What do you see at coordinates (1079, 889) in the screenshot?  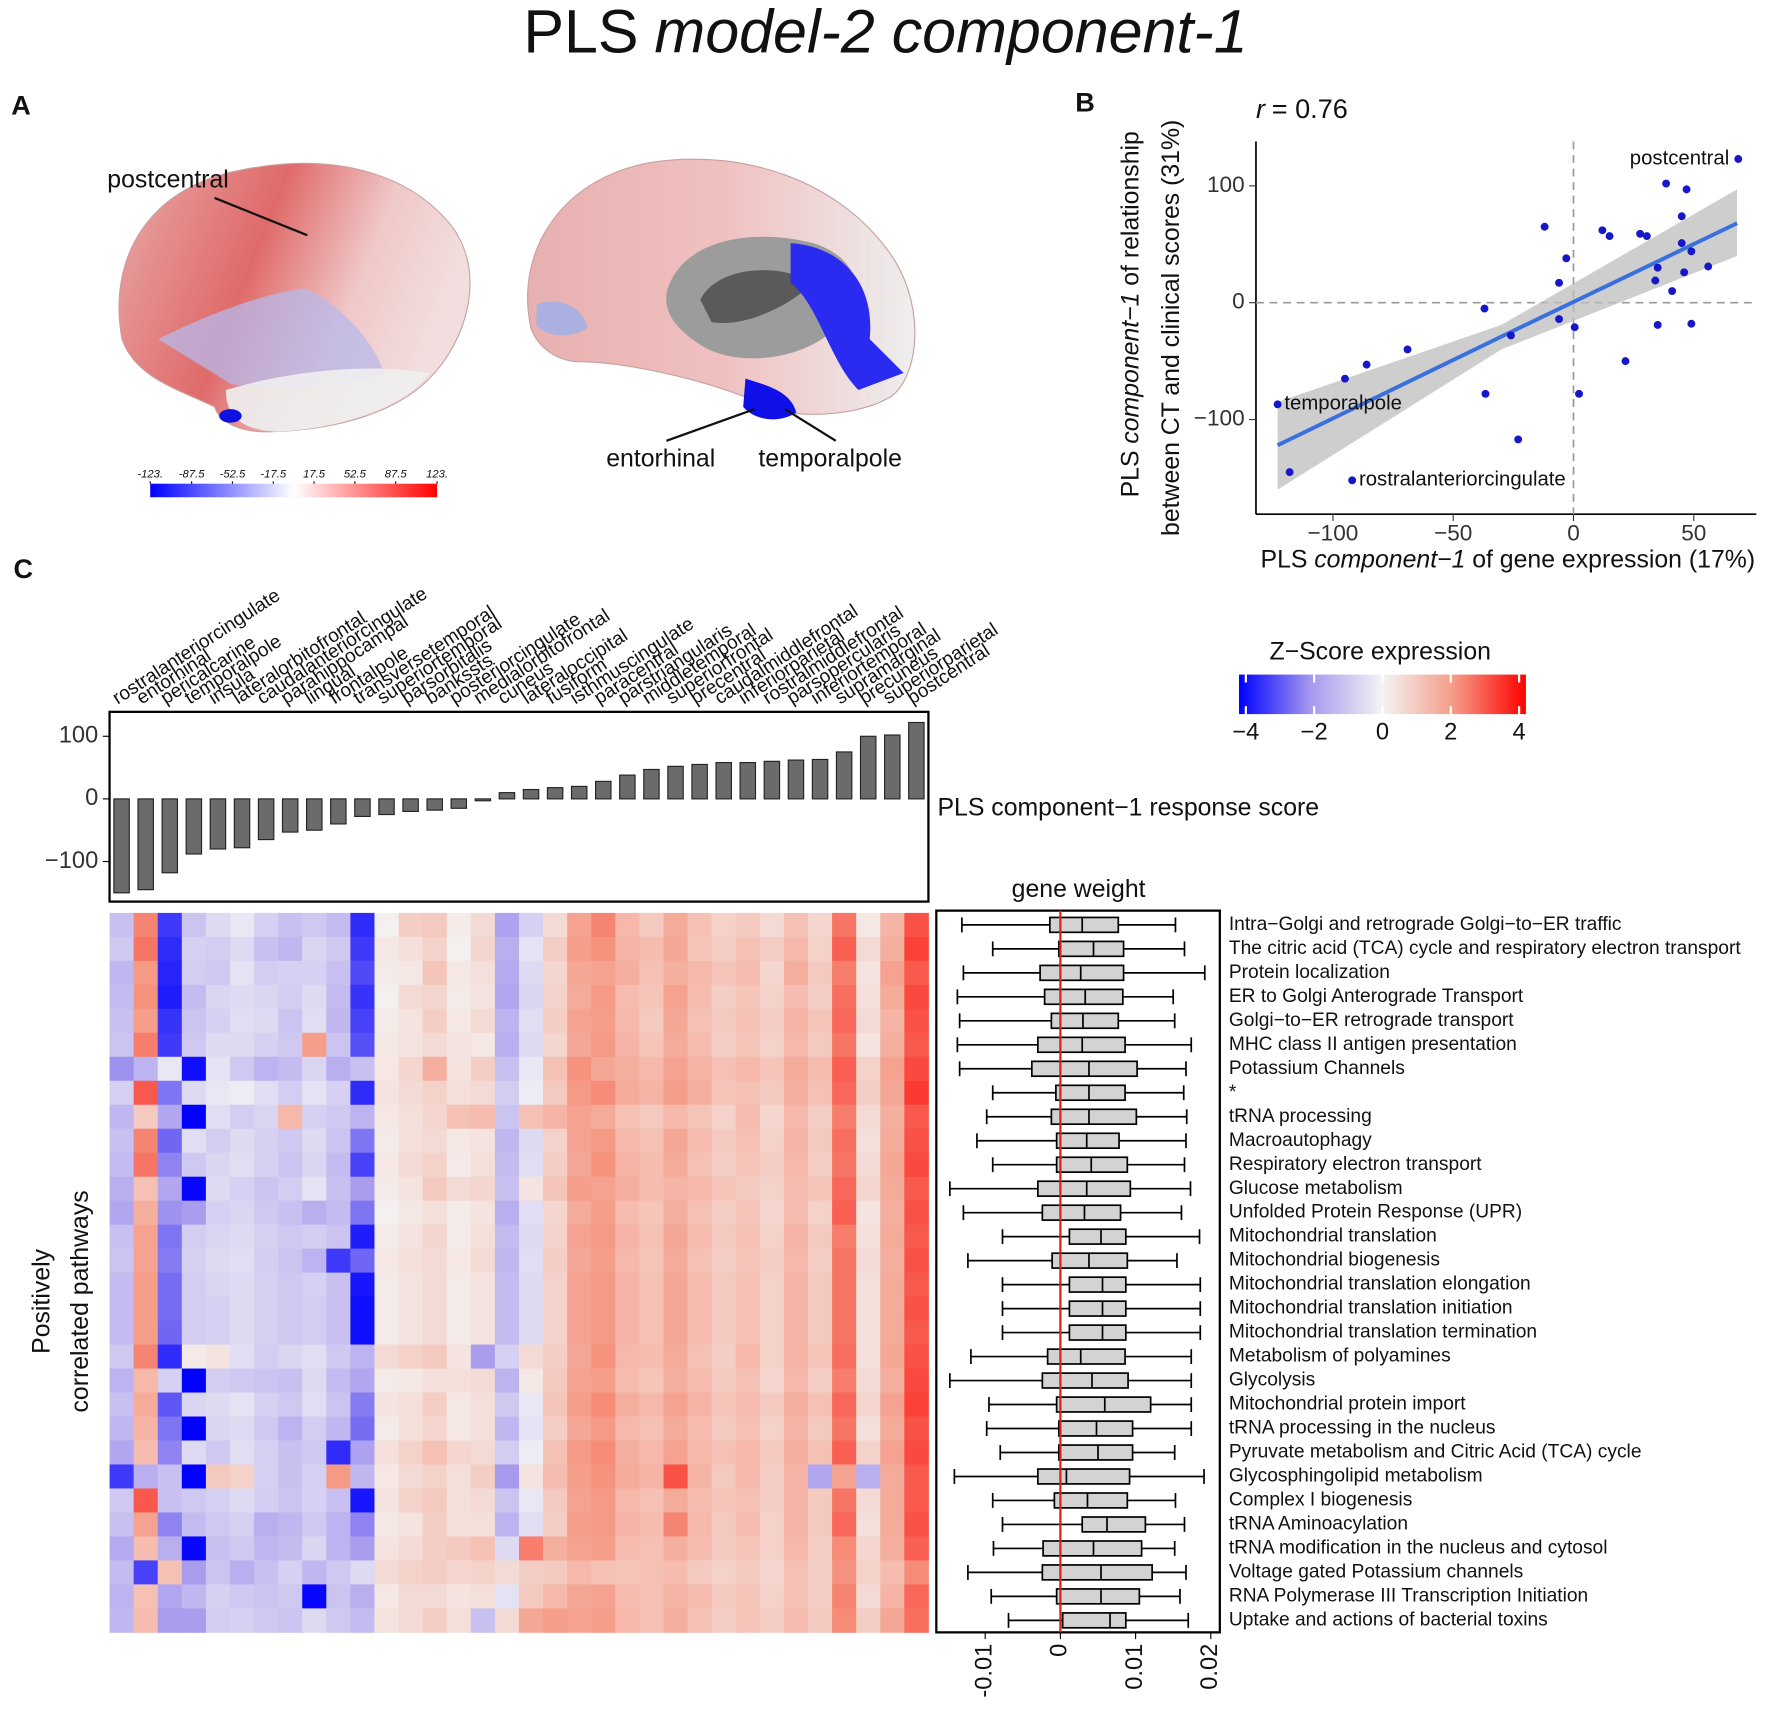 I see `chart-title: gene weight` at bounding box center [1079, 889].